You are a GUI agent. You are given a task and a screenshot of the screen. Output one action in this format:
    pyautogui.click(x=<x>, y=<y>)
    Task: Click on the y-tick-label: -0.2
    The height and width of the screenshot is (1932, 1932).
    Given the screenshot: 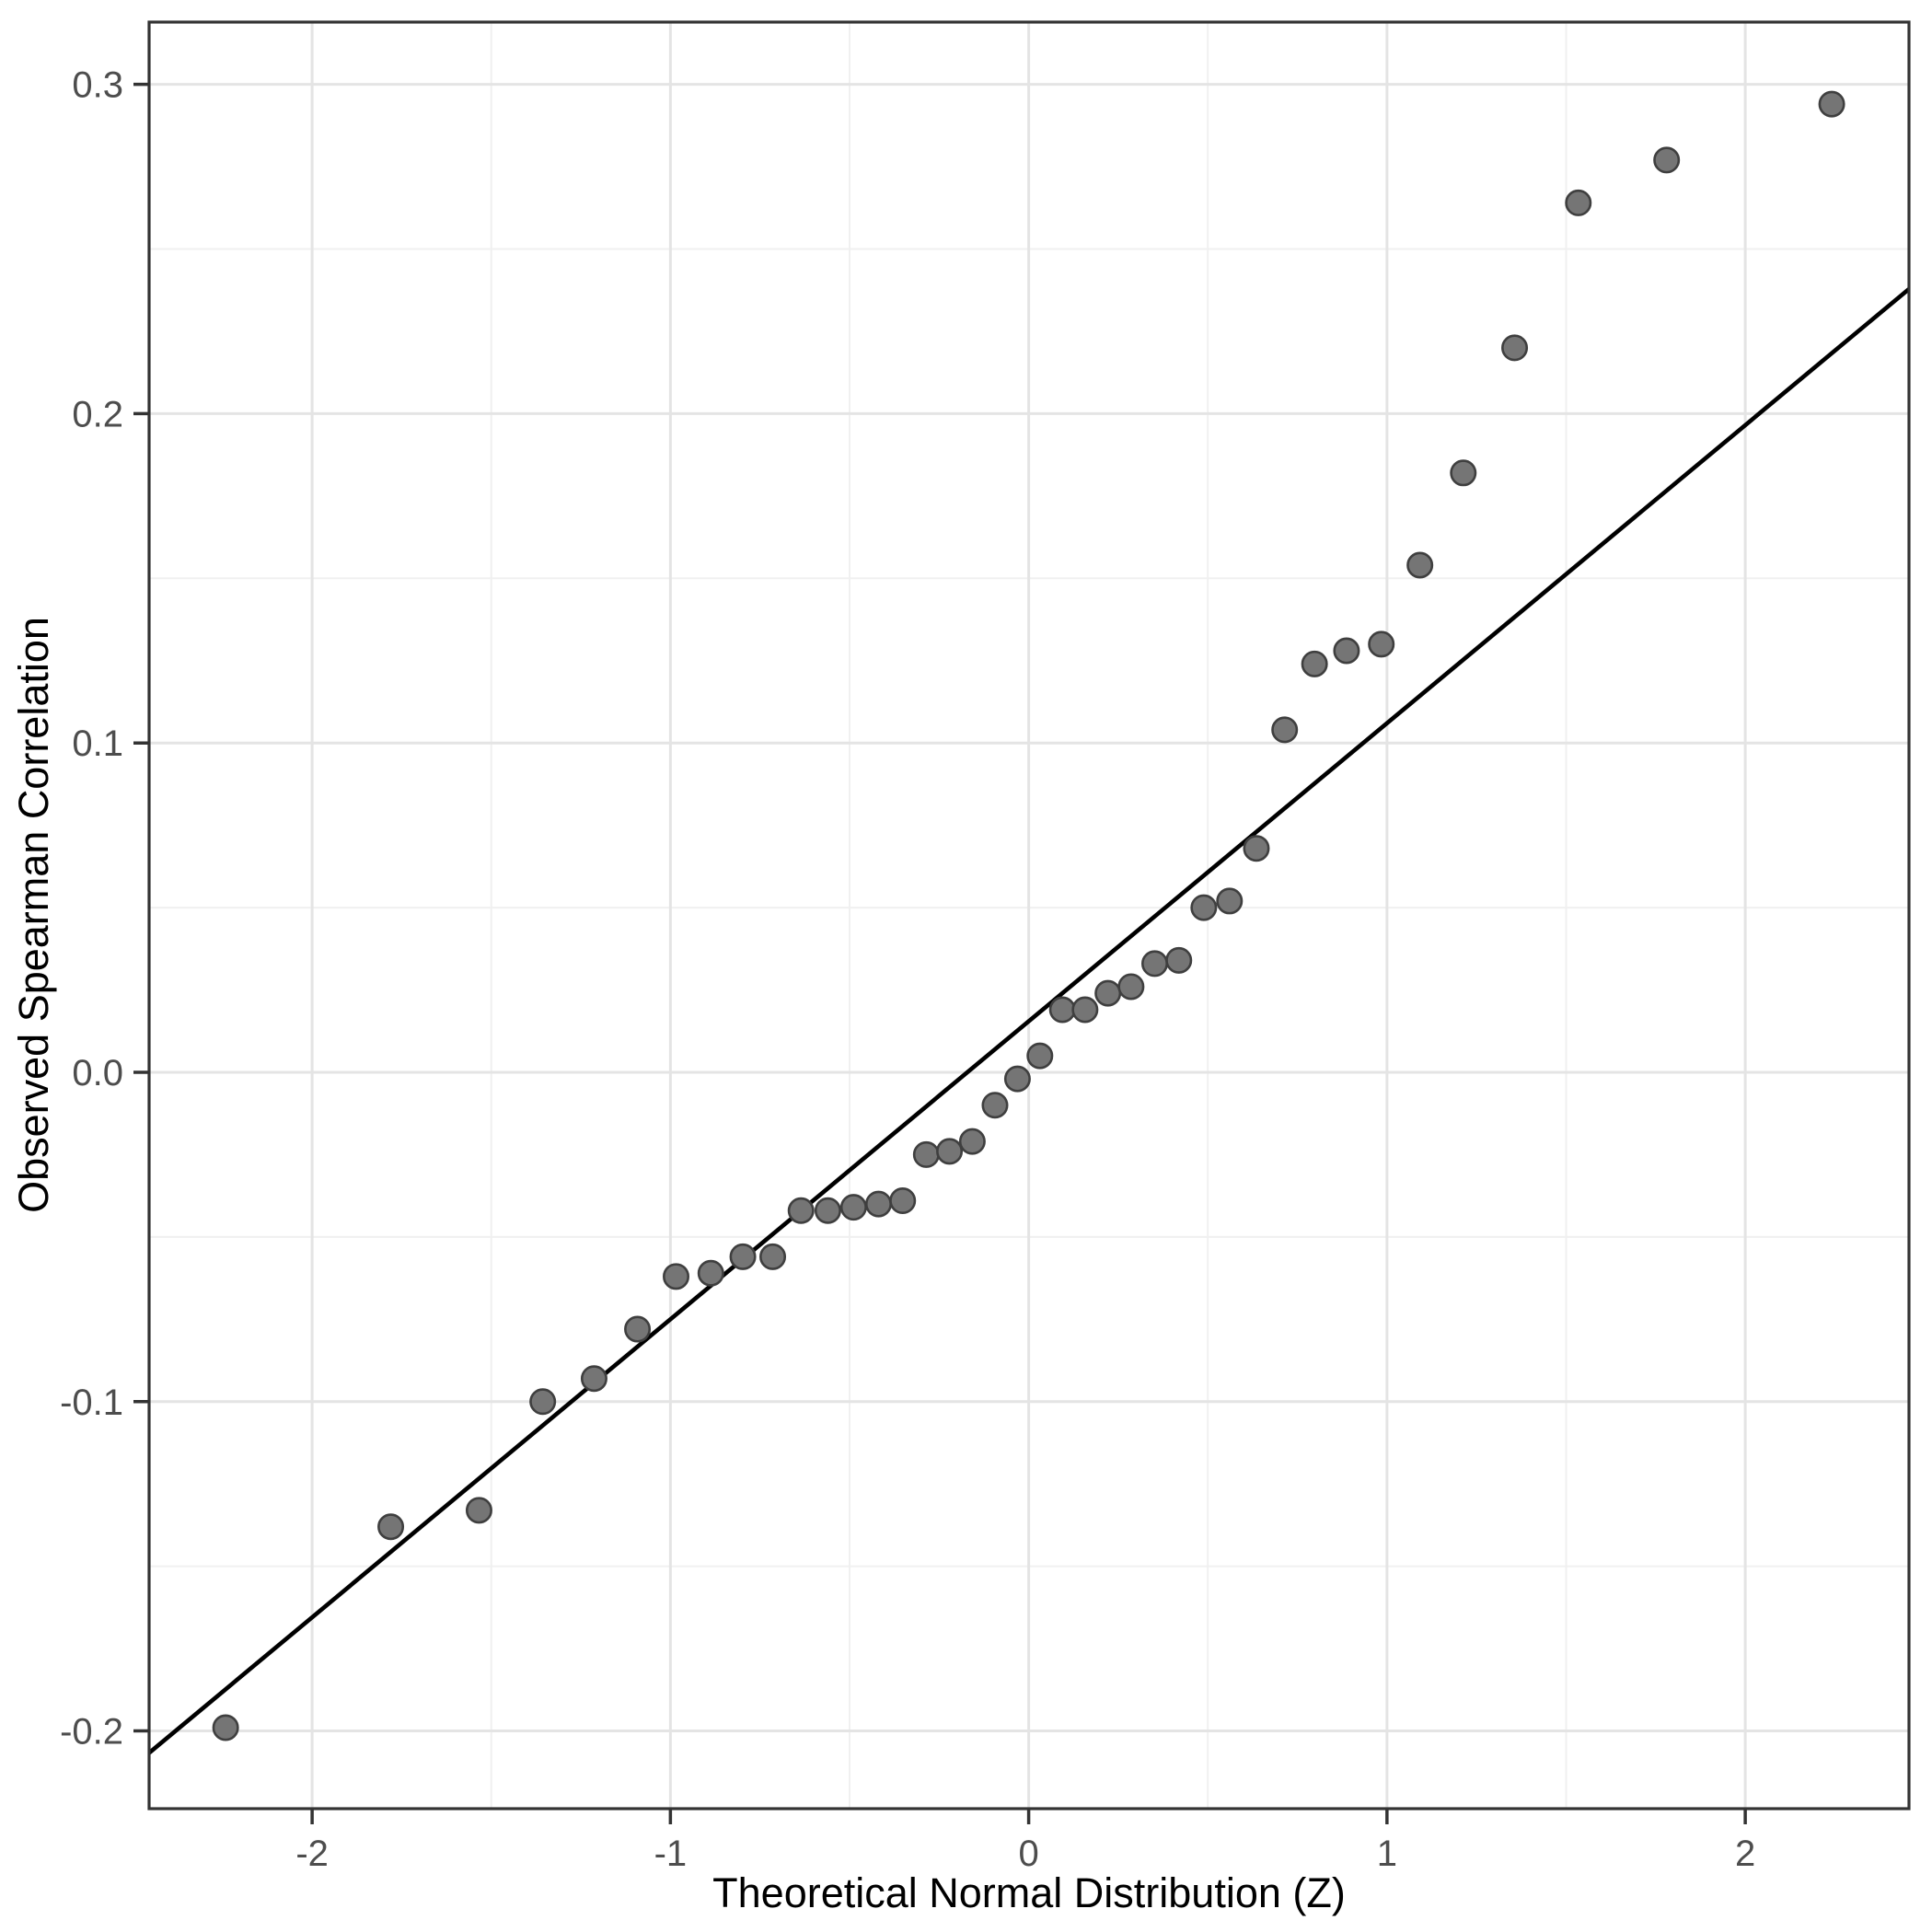 What is the action you would take?
    pyautogui.click(x=91, y=1733)
    